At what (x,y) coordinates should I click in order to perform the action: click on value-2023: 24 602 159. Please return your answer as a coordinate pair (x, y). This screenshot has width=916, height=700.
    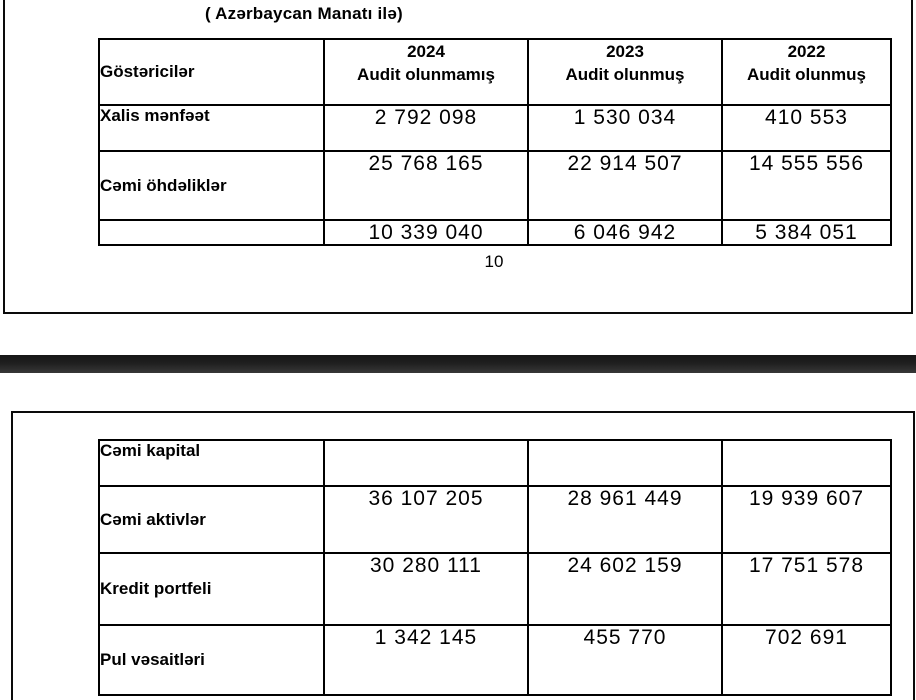
    Looking at the image, I should click on (625, 589).